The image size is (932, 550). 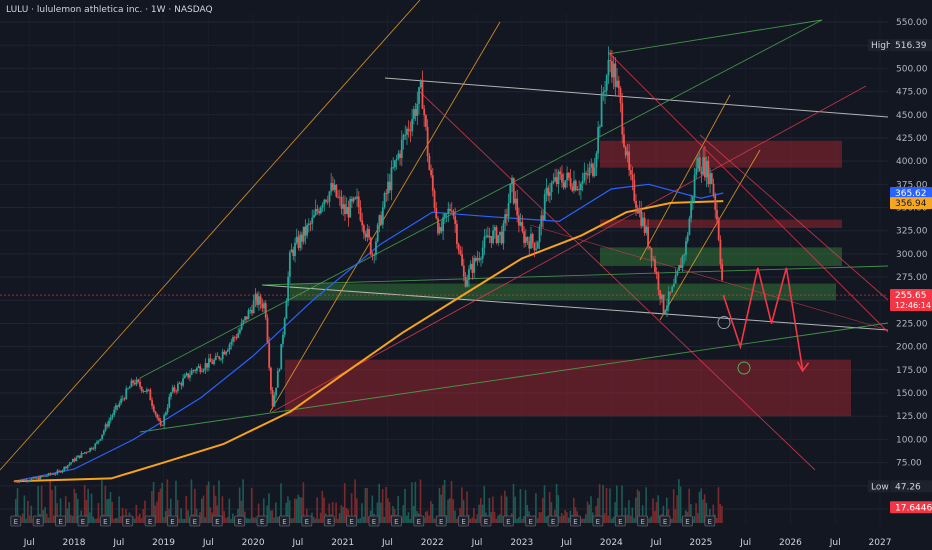 What do you see at coordinates (912, 417) in the screenshot?
I see `y-tick-label: 125.00` at bounding box center [912, 417].